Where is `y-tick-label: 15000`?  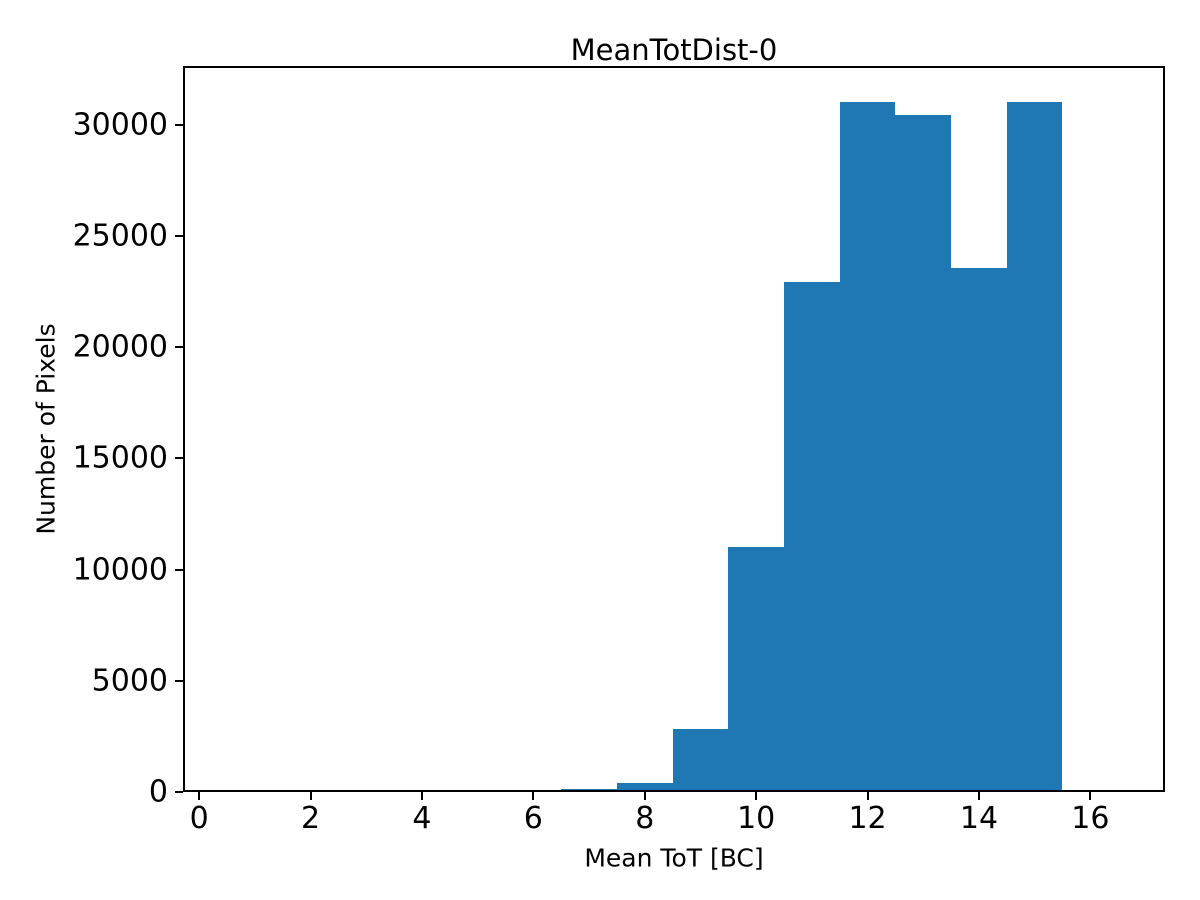
y-tick-label: 15000 is located at coordinates (120, 458).